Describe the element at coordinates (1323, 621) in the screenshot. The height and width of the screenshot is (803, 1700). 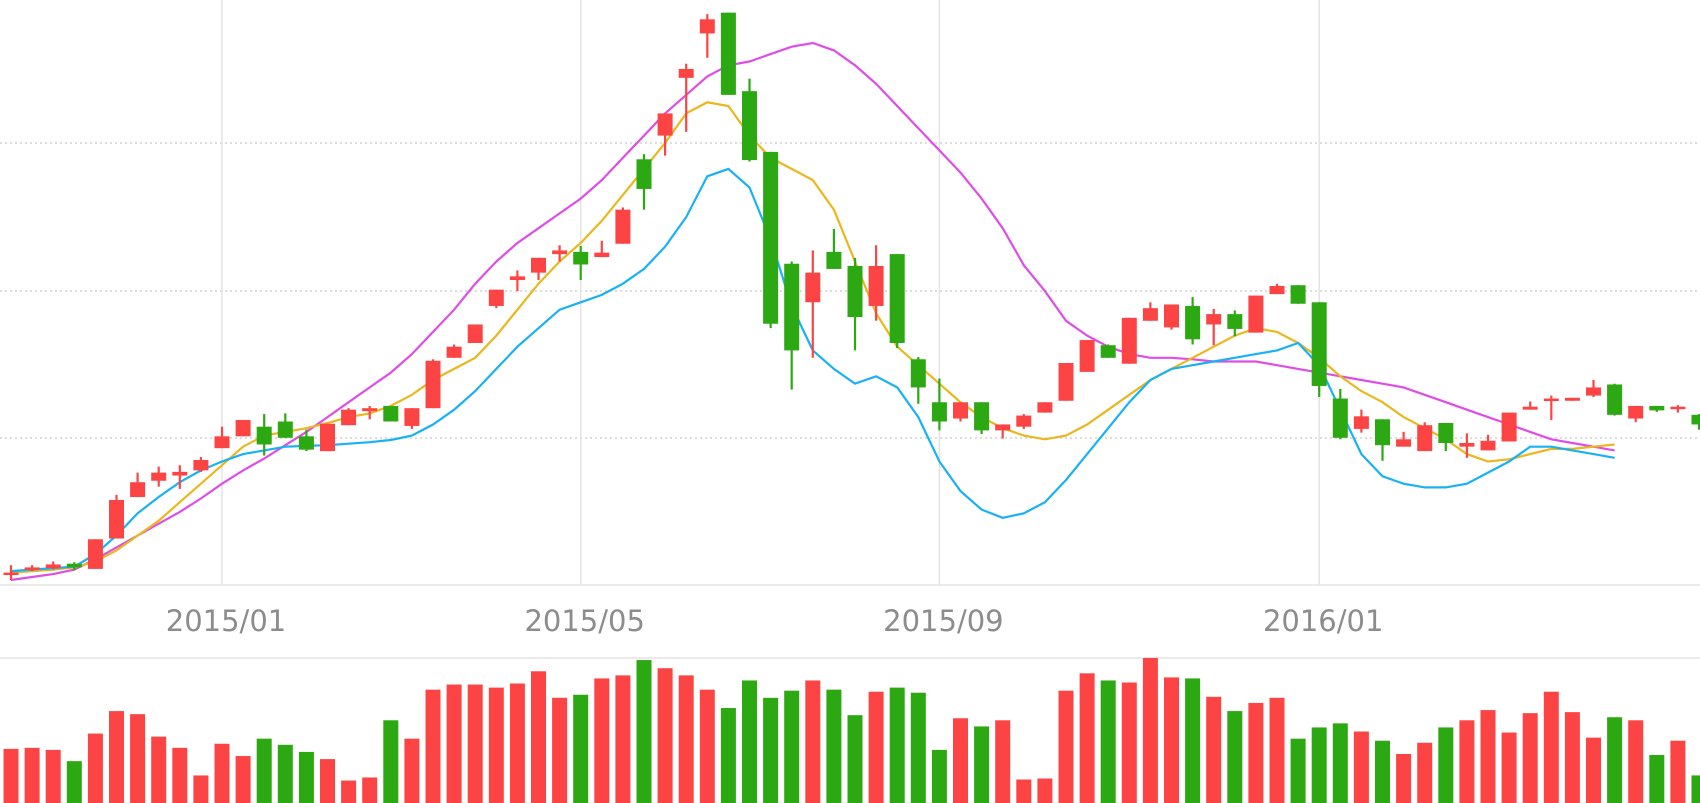
I see `x-tick-label-3: 2016/01` at that location.